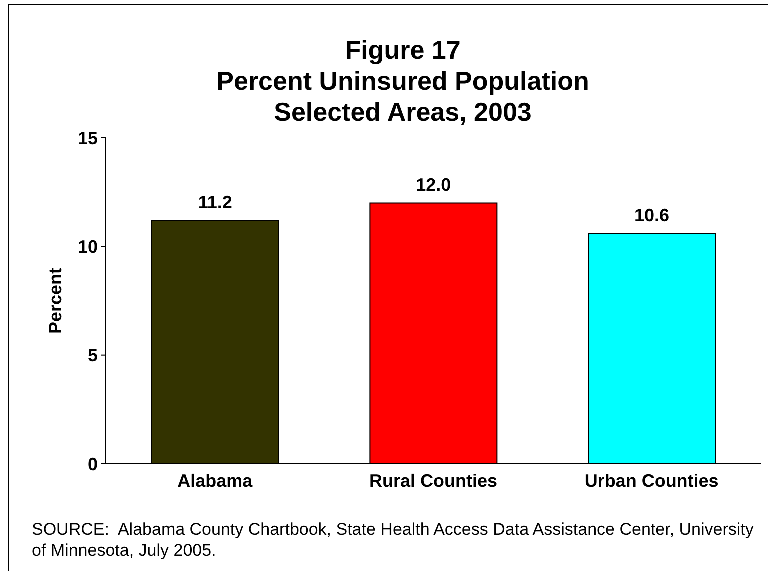  I want to click on source-note: SOURCE: Alabama County Chartbook, State Health Access Data Assistance Center, University of Minnesota, July 2005., so click(393, 540).